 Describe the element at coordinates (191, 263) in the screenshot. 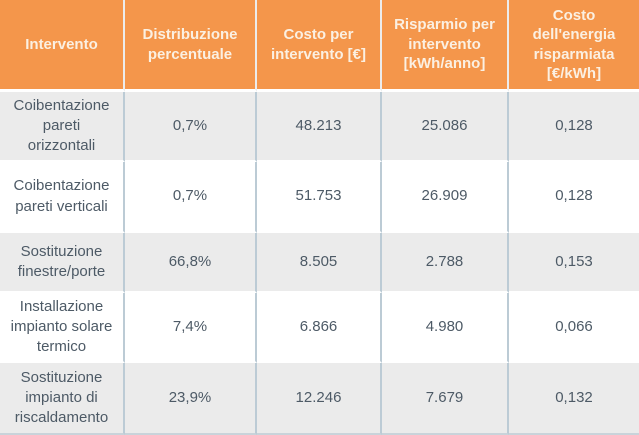

I see `table-cell-distribuzione: 66,8%` at that location.